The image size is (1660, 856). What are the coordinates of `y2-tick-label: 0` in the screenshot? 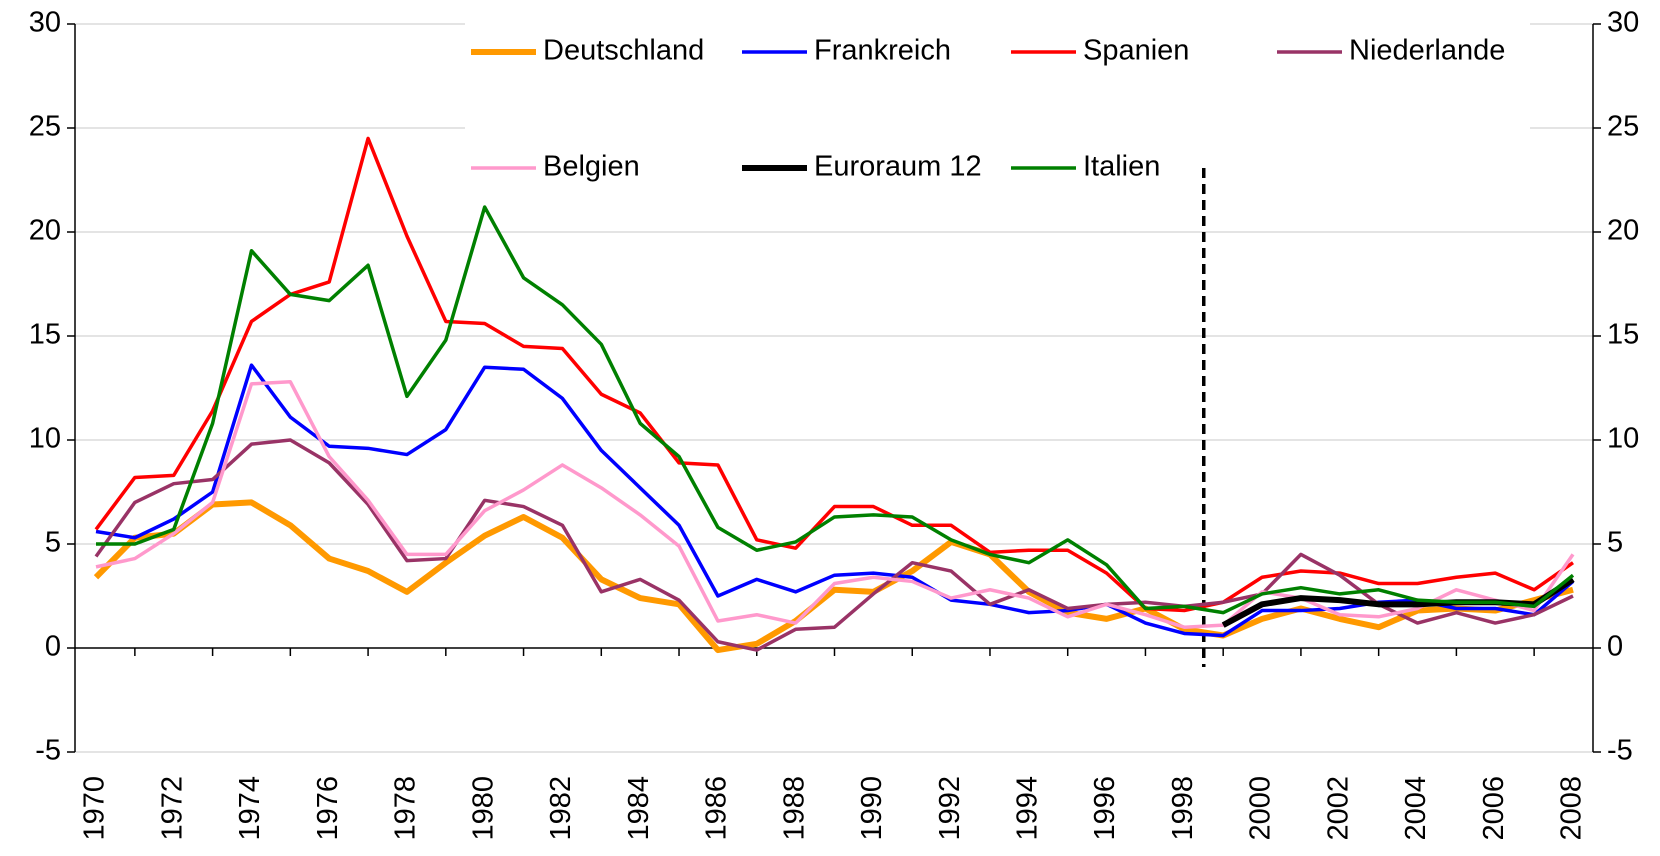 It's located at (1615, 647).